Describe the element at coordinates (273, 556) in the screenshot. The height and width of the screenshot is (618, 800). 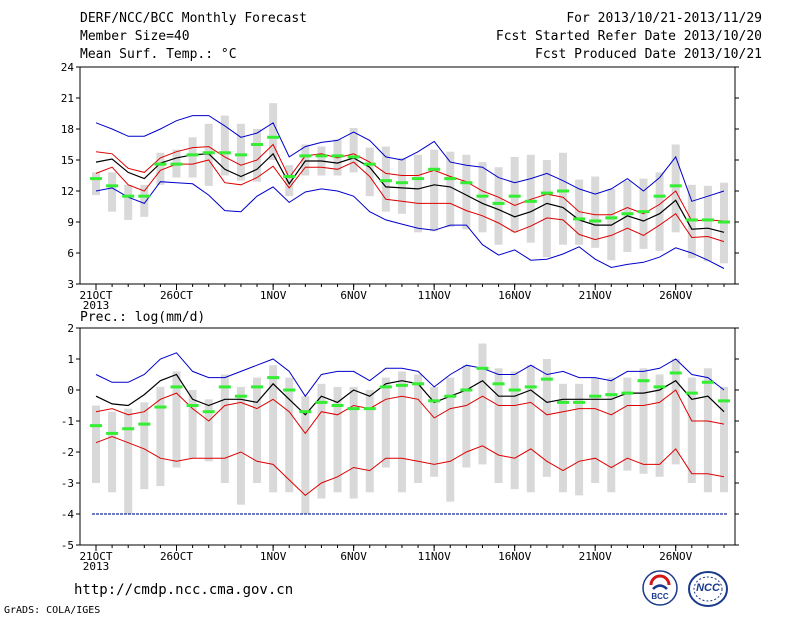
I see `precip-x-tick-label: 1NOV` at that location.